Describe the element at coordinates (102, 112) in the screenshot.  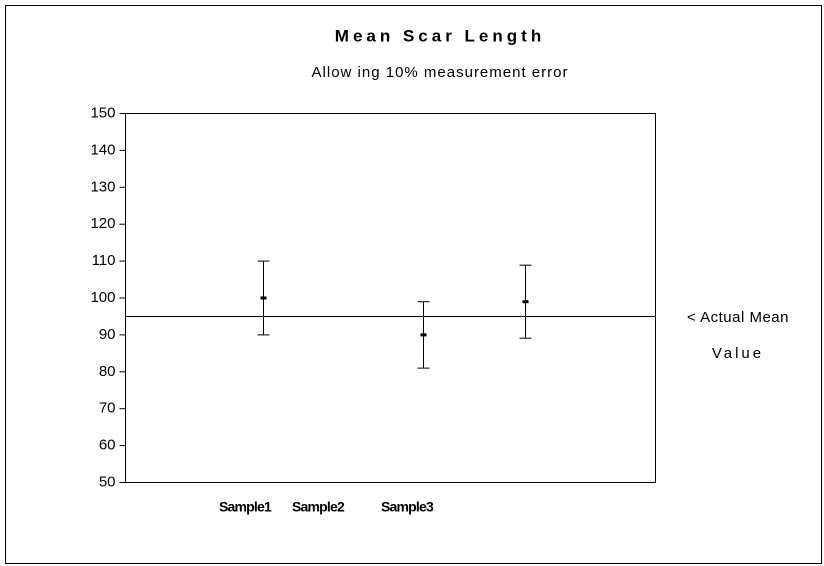
I see `y-tick-label: 150` at that location.